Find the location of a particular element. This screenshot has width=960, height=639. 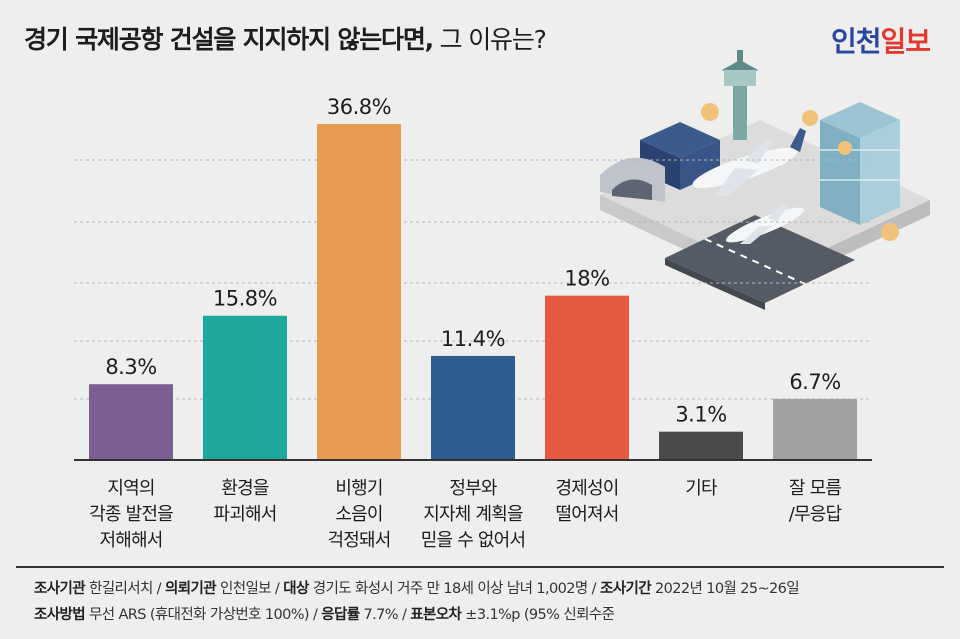

category-label: 지역의 is located at coordinates (130, 488).